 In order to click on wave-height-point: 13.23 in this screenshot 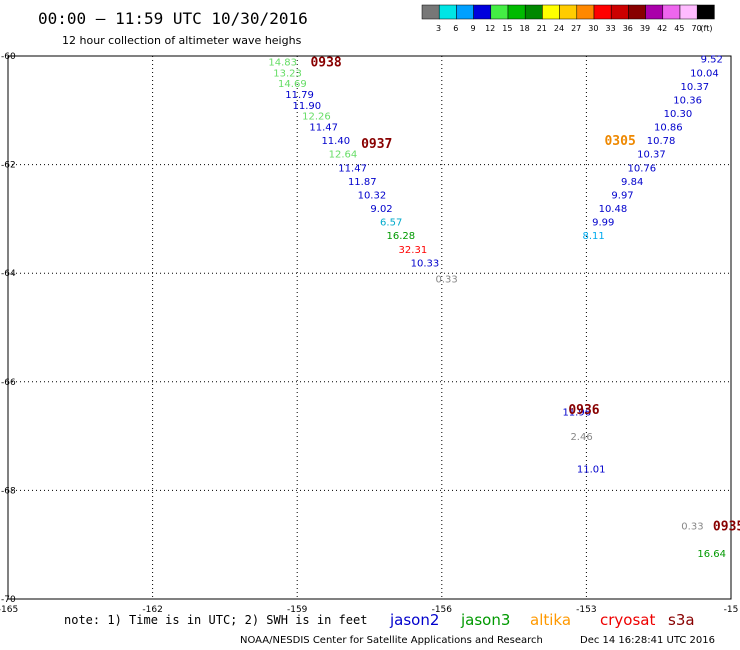, I will do `click(287, 73)`.